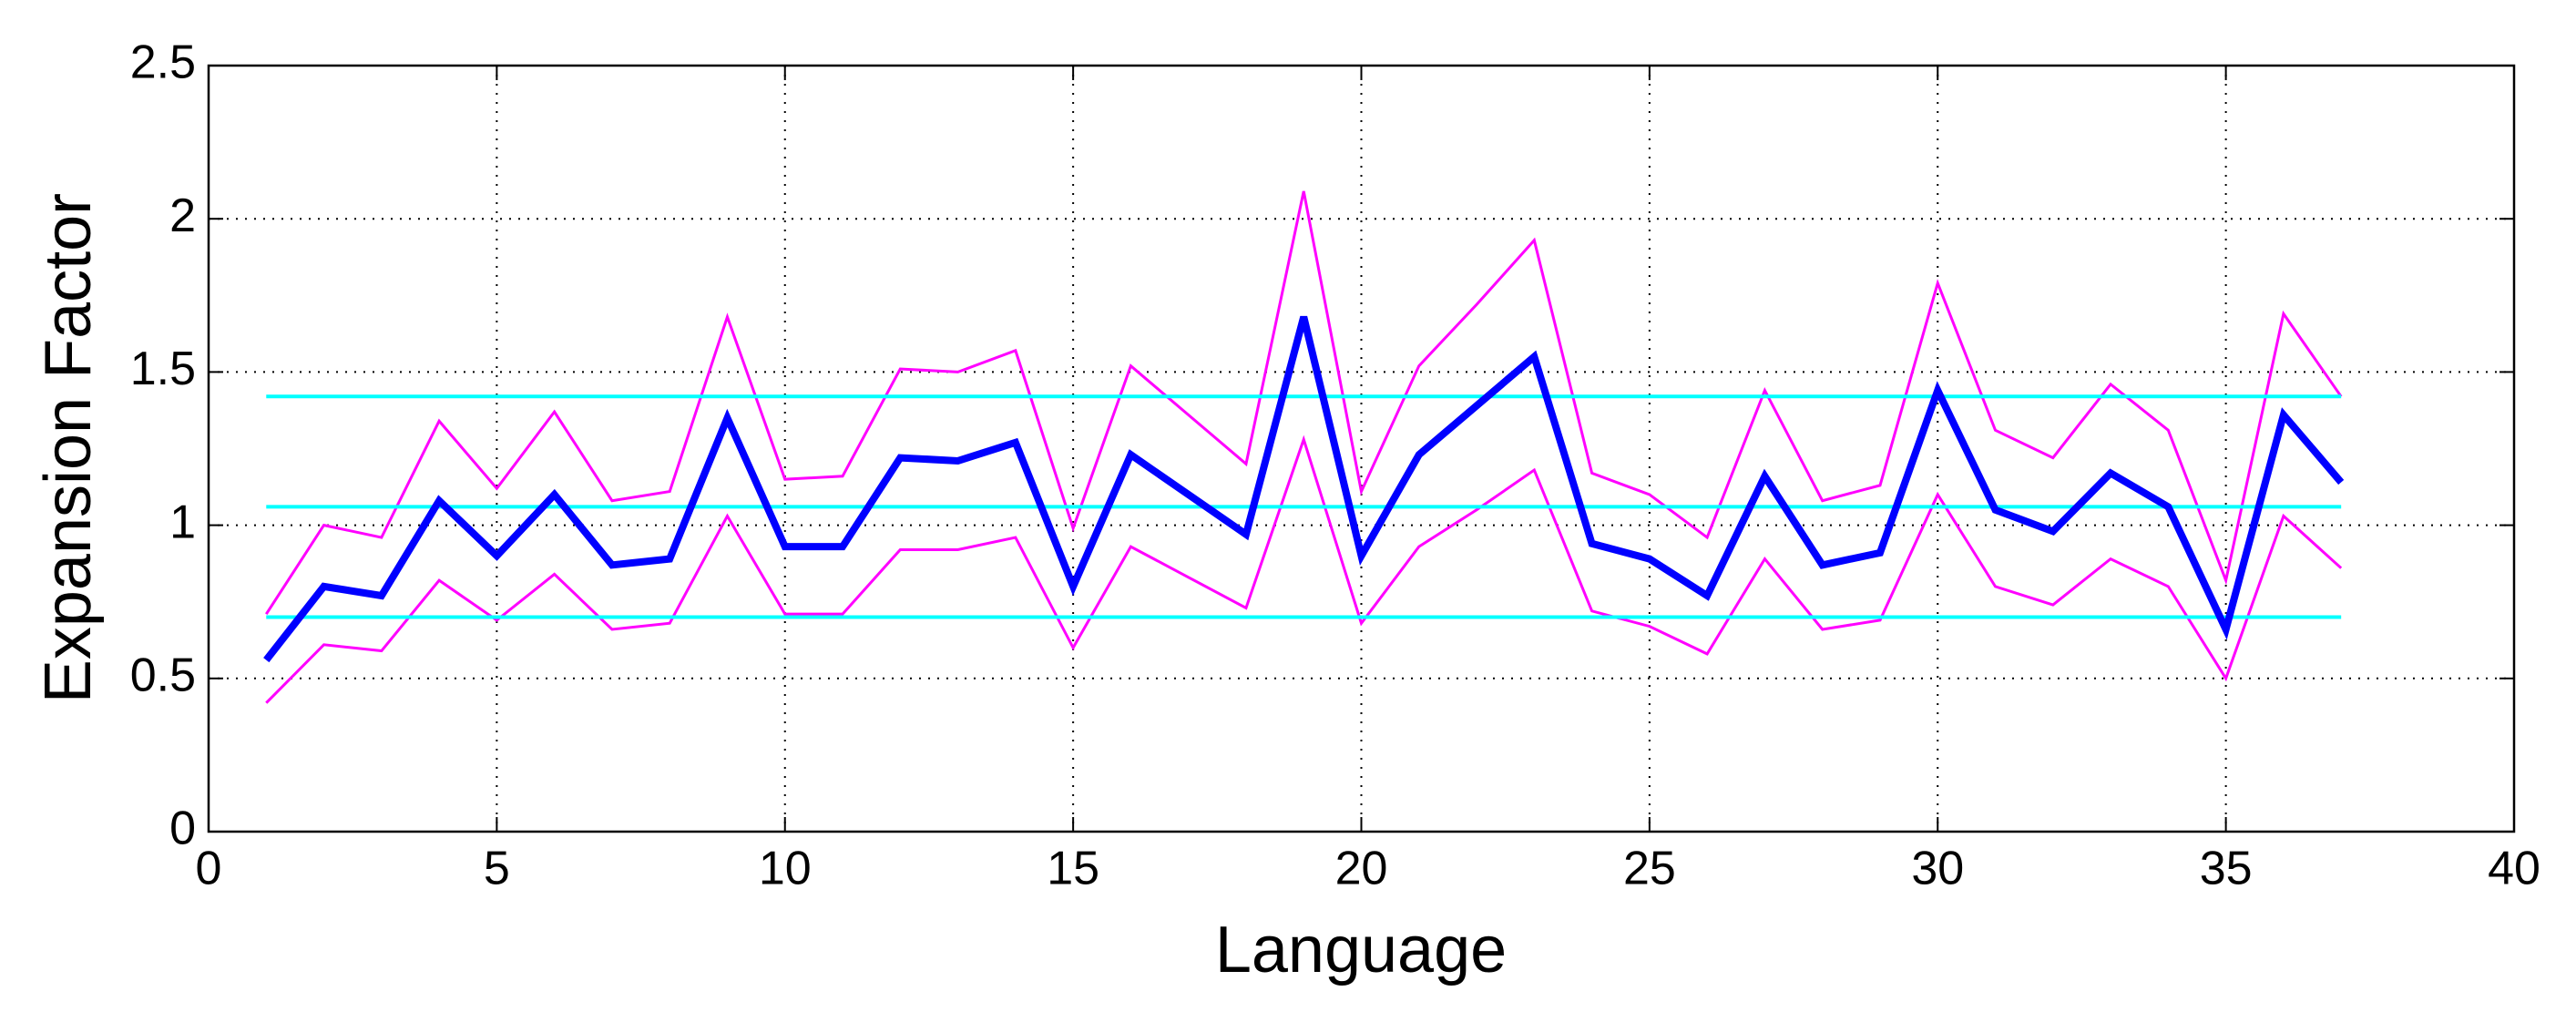  What do you see at coordinates (163, 369) in the screenshot?
I see `y-tick-label: 1.5` at bounding box center [163, 369].